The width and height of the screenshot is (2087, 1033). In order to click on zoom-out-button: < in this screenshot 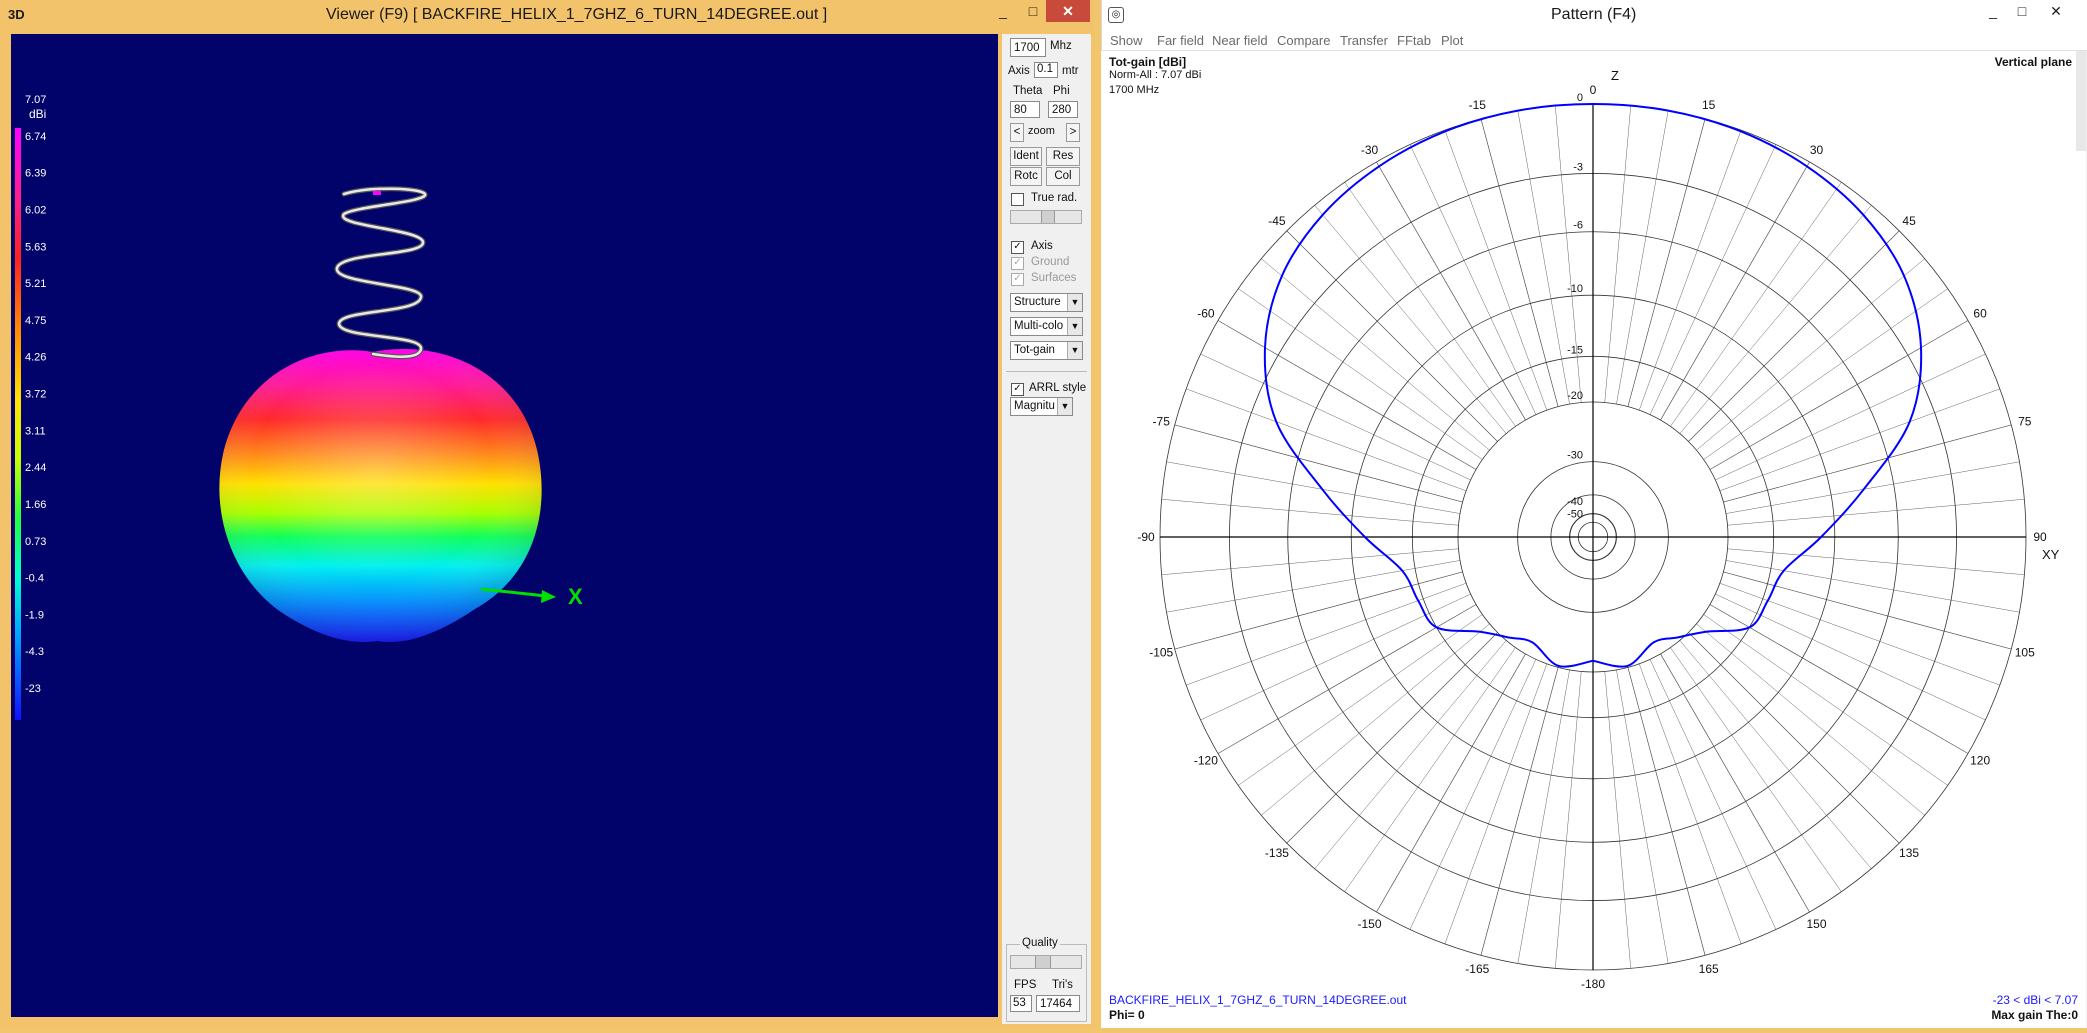, I will do `click(1017, 132)`.